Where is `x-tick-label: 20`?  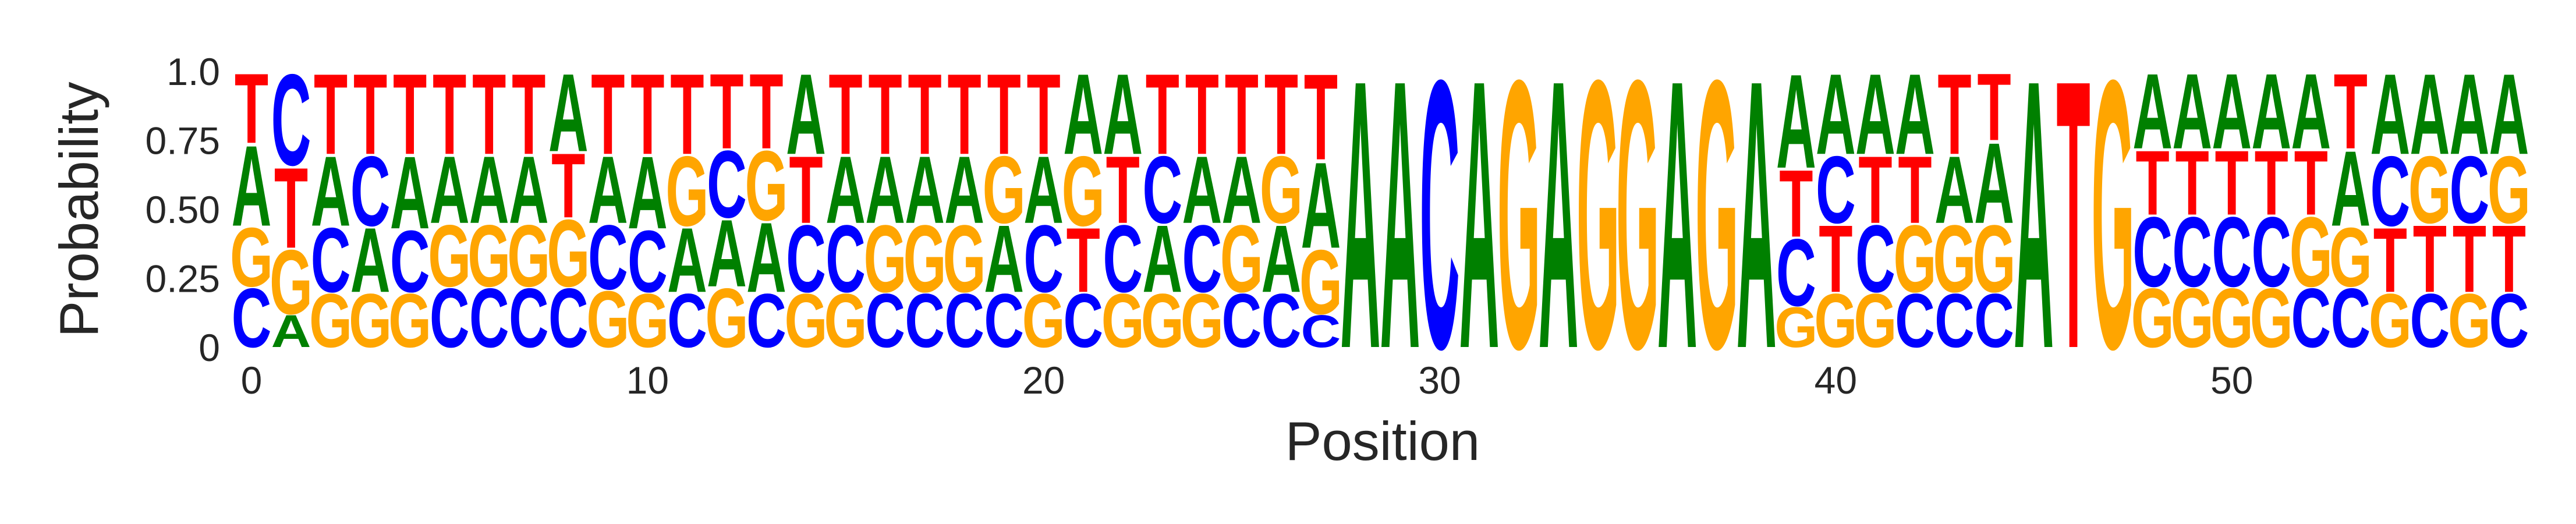 x-tick-label: 20 is located at coordinates (1043, 380).